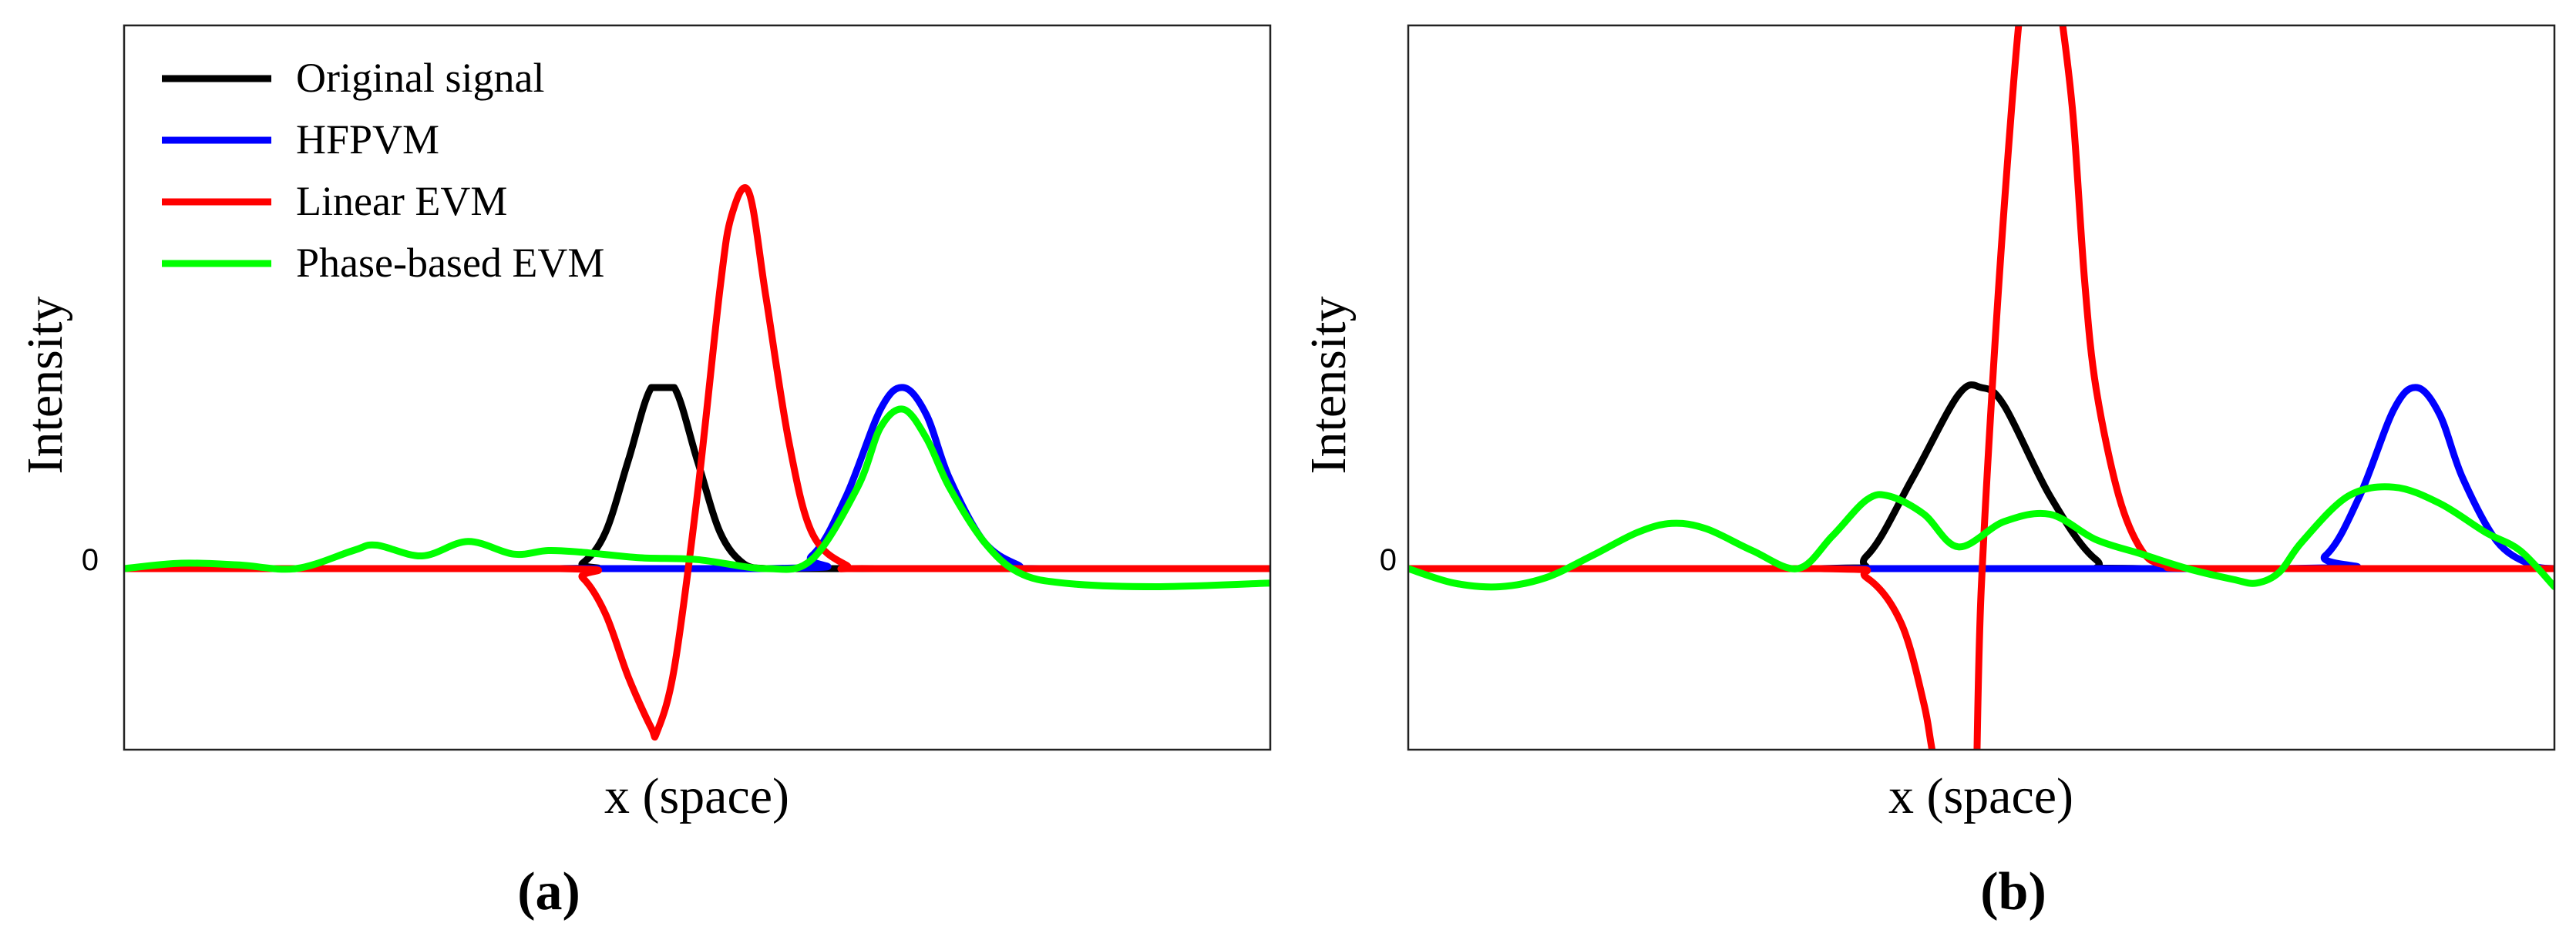 The width and height of the screenshot is (2576, 950). Describe the element at coordinates (697, 497) in the screenshot. I see `series-line-phase-based-evm-a` at that location.